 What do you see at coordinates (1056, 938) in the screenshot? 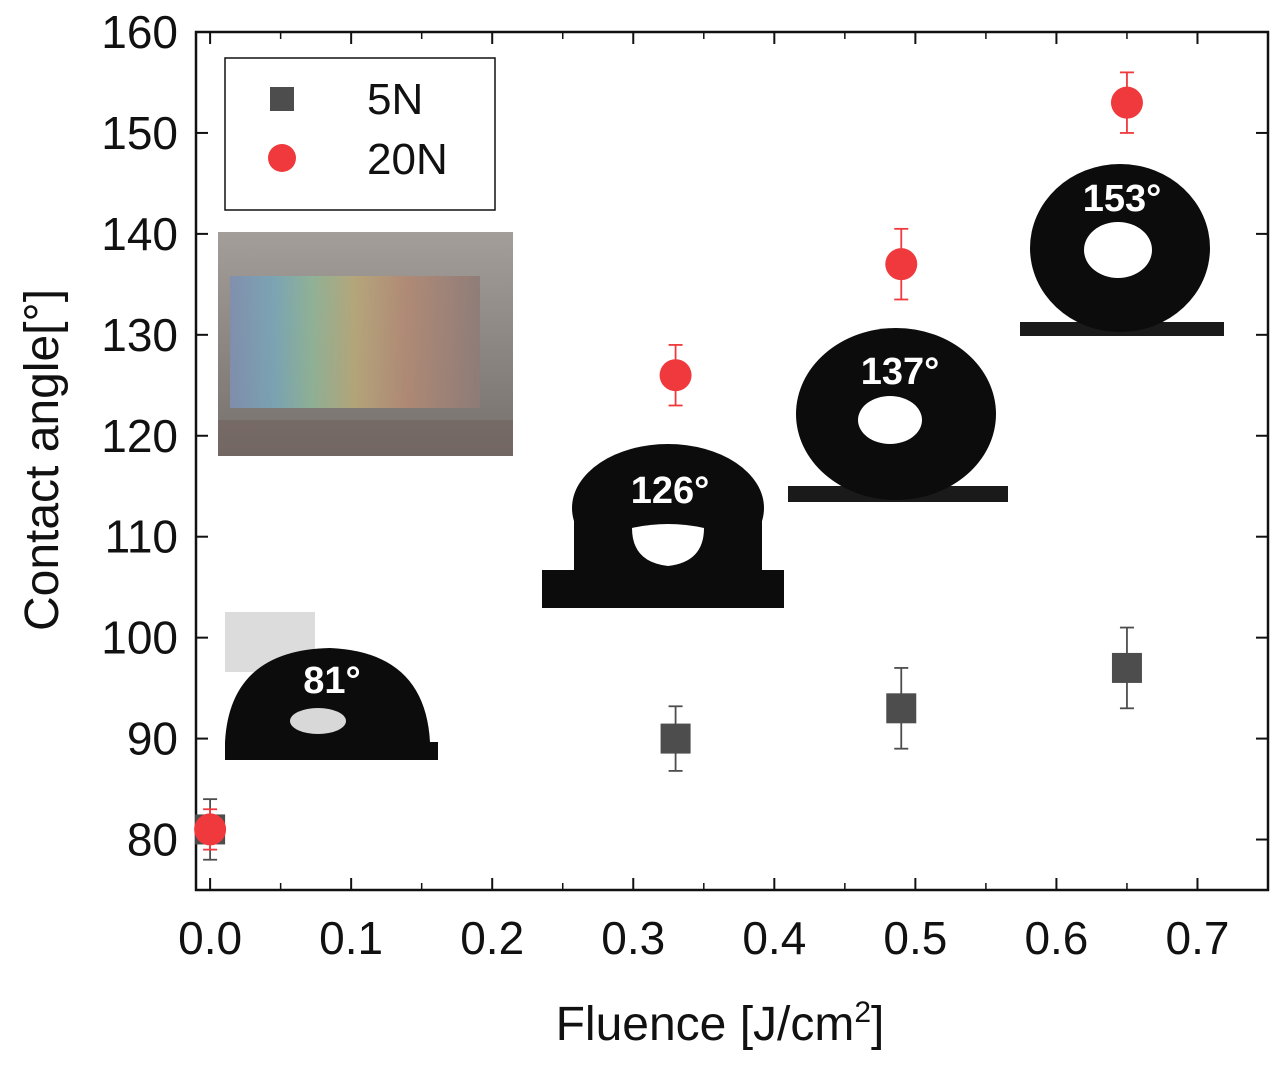
I see `x-tick-label: 0.6` at bounding box center [1056, 938].